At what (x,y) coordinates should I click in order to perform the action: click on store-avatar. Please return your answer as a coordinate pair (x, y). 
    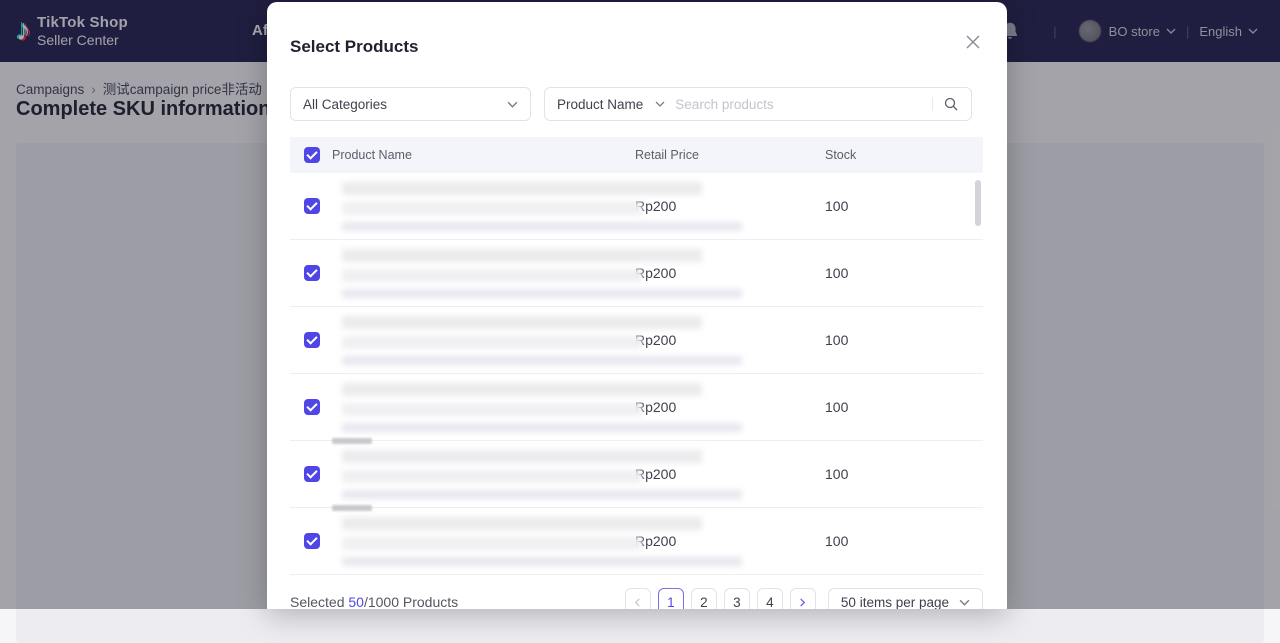
    Looking at the image, I should click on (1089, 31).